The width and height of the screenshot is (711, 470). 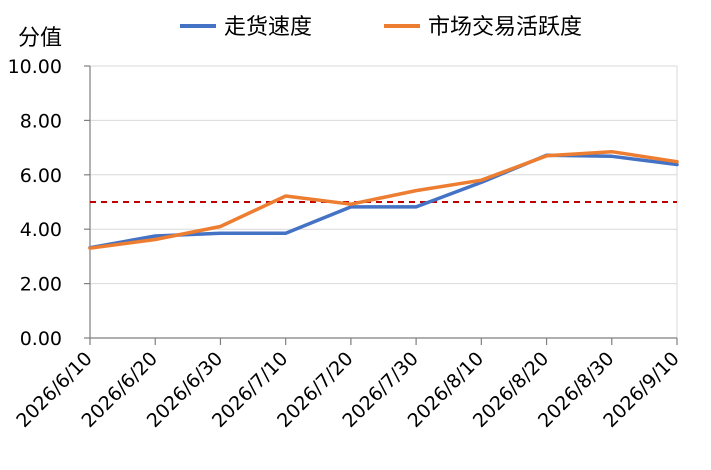 What do you see at coordinates (268, 27) in the screenshot?
I see `legend-label-走货速度: 走货速度` at bounding box center [268, 27].